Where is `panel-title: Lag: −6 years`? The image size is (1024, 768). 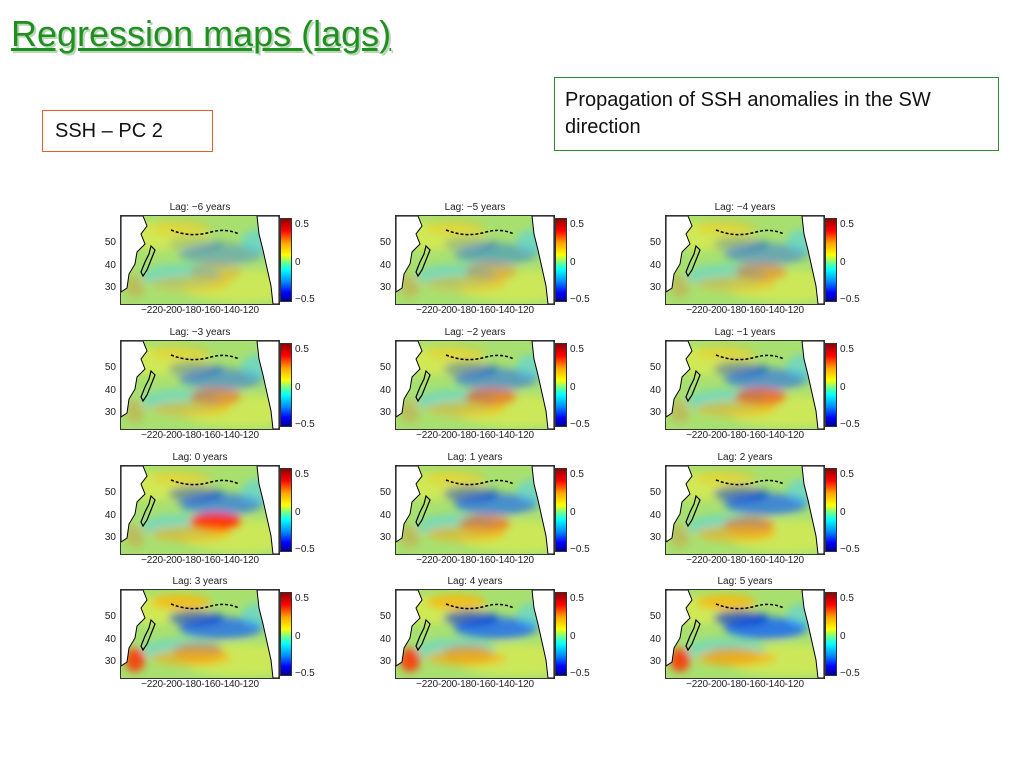 panel-title: Lag: −6 years is located at coordinates (200, 207).